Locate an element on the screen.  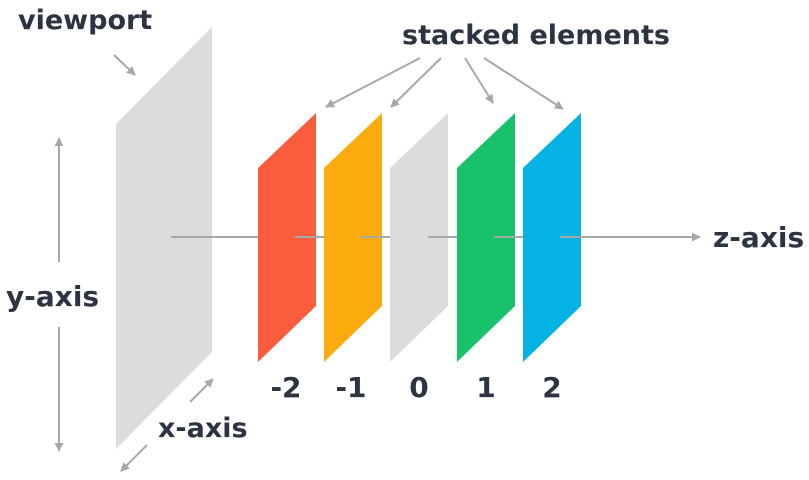
viewport-plane is located at coordinates (164, 238).